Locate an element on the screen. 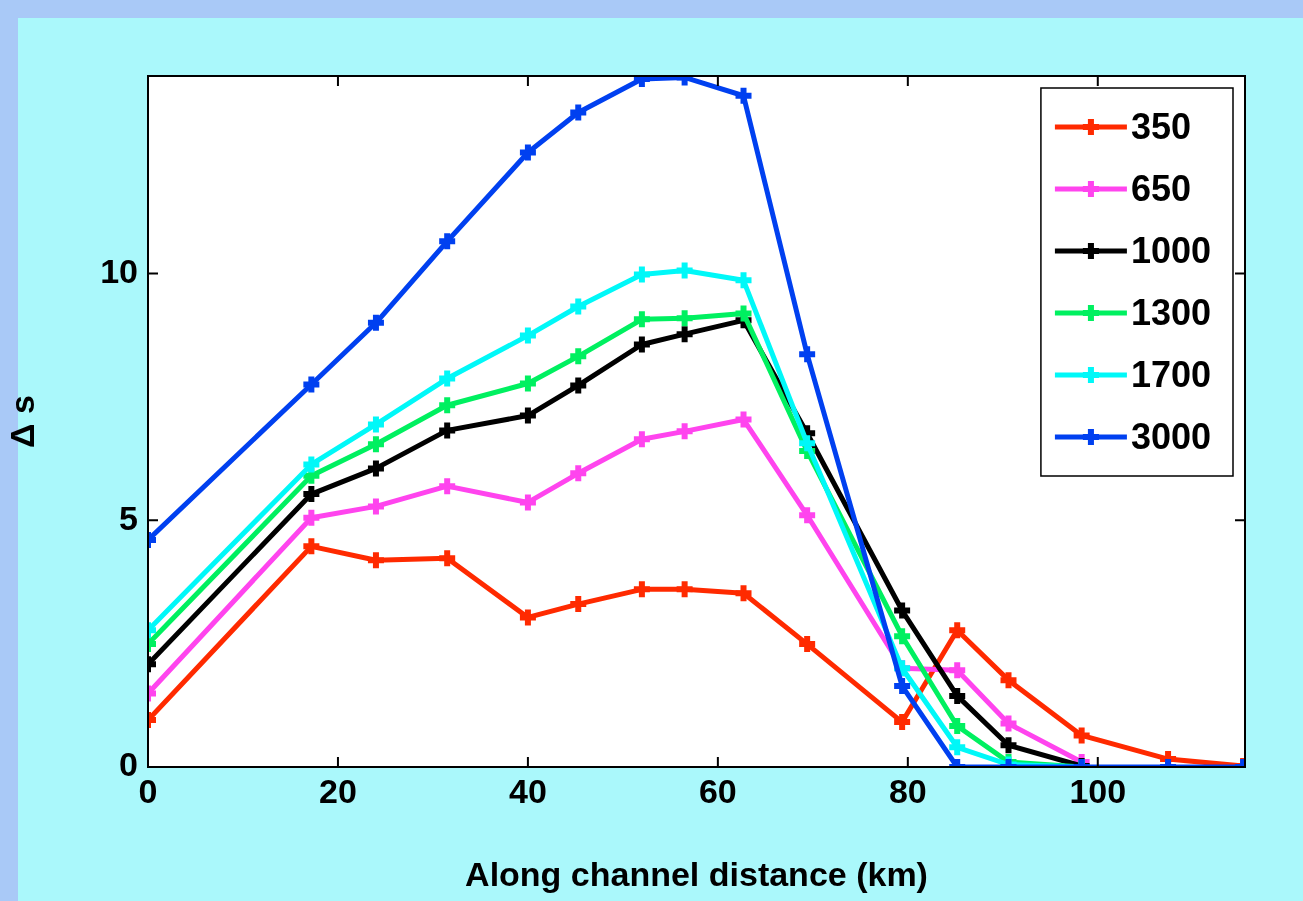  x-tick-label: 100 is located at coordinates (1098, 790).